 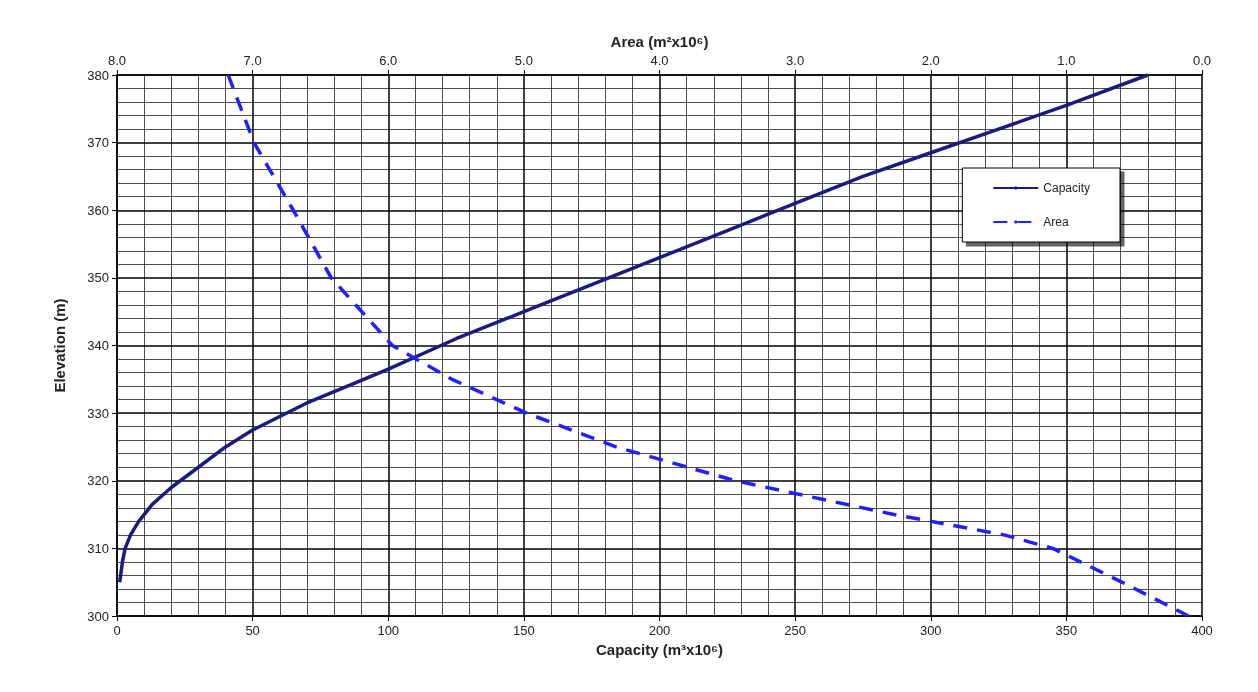 What do you see at coordinates (1066, 188) in the screenshot?
I see `legend-label: Capacity` at bounding box center [1066, 188].